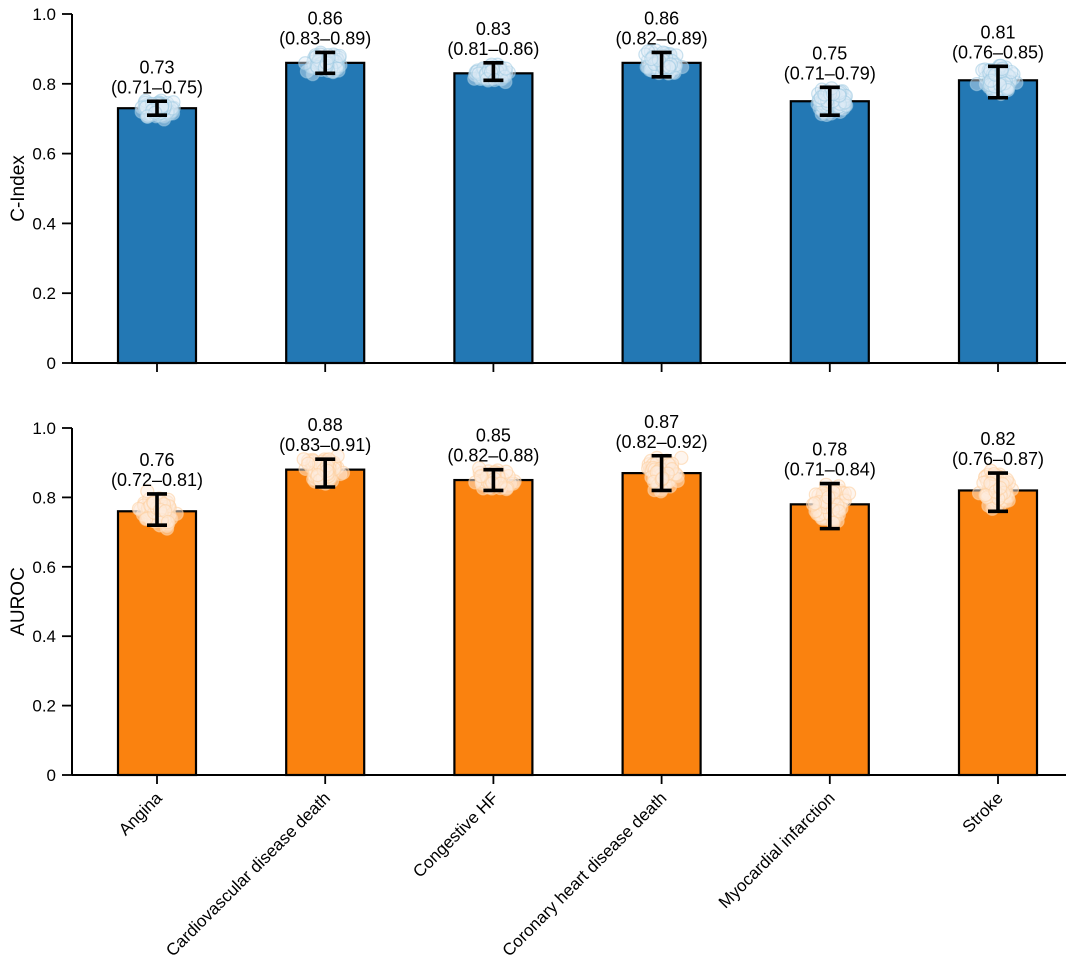 The height and width of the screenshot is (959, 1080). What do you see at coordinates (18, 188) in the screenshot?
I see `y-axis-title: C-Index` at bounding box center [18, 188].